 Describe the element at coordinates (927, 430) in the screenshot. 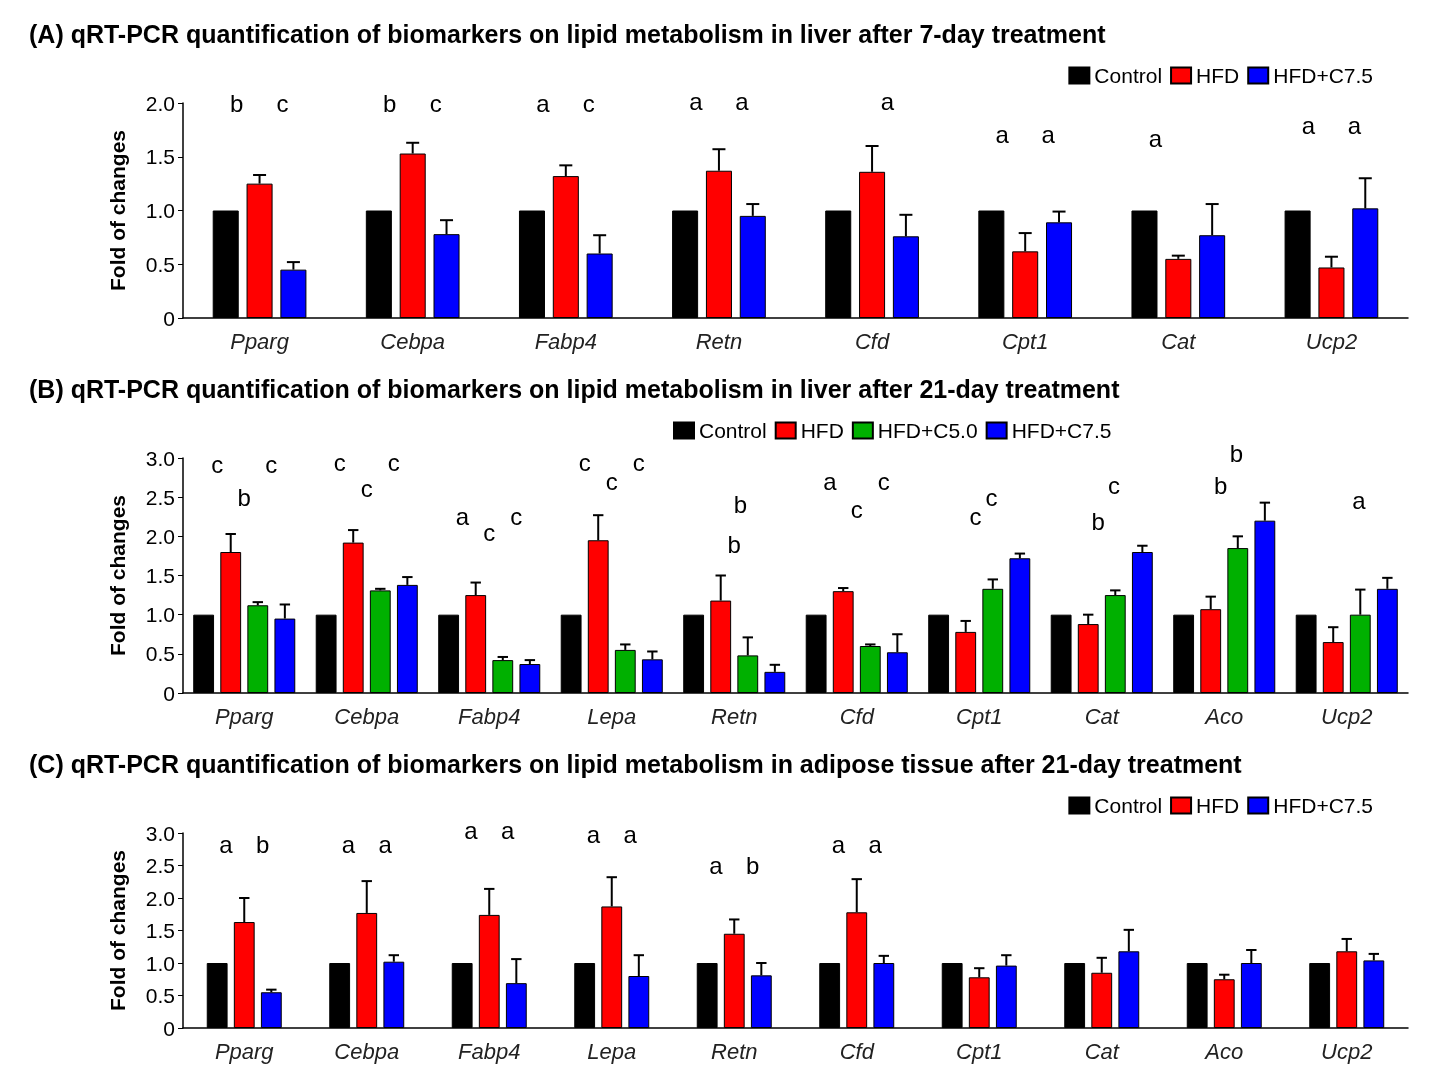

I see `legend-label: HFD+C5.0` at that location.